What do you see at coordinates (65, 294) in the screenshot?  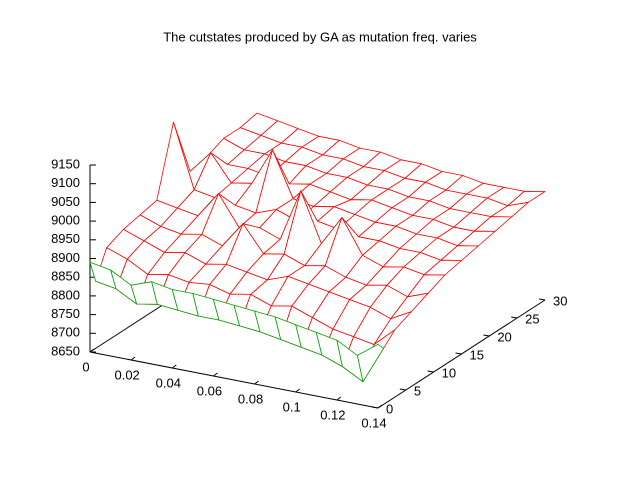 I see `z-tick-label: 8800` at bounding box center [65, 294].